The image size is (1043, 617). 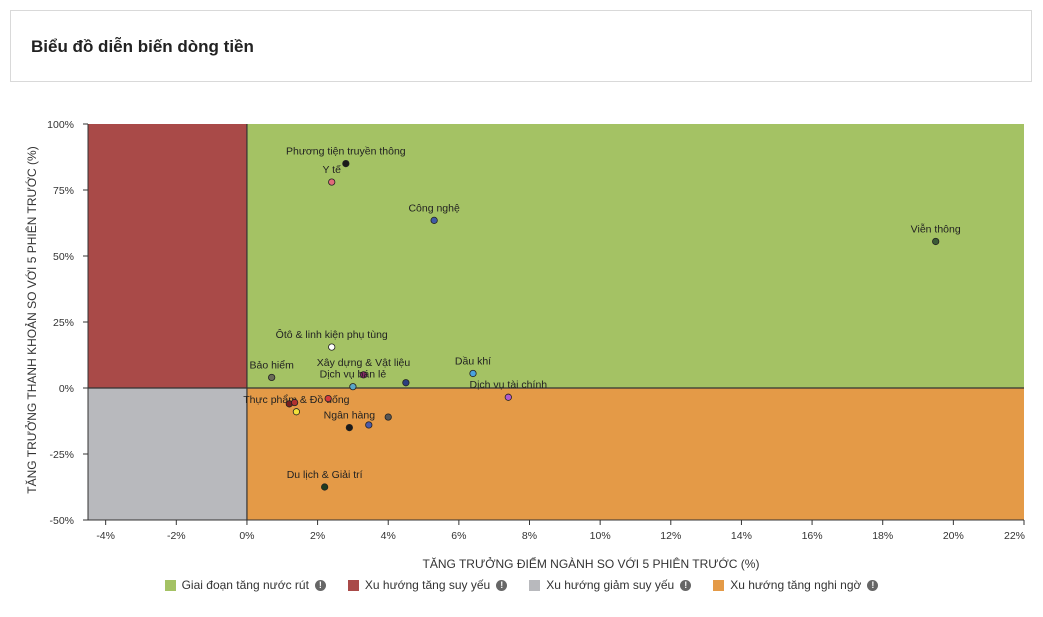 I want to click on legend-item-giam-suy-yeu: Xu hướng giảm suy yếu !, so click(x=610, y=585).